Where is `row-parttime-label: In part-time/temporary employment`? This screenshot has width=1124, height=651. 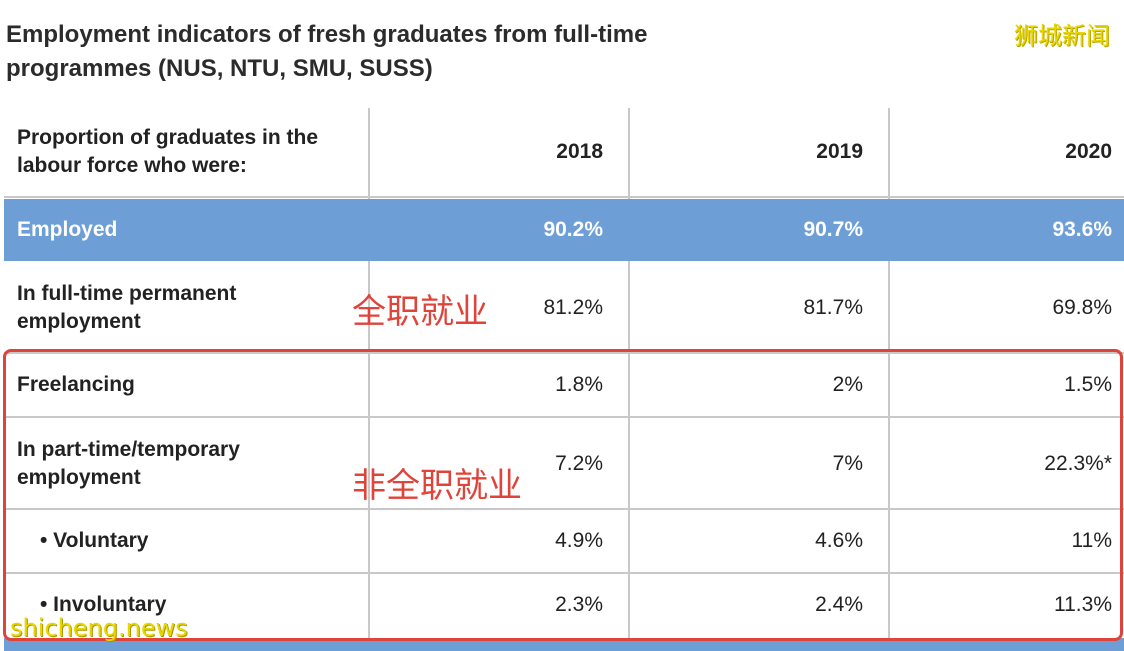
row-parttime-label: In part-time/temporary employment is located at coordinates (128, 463).